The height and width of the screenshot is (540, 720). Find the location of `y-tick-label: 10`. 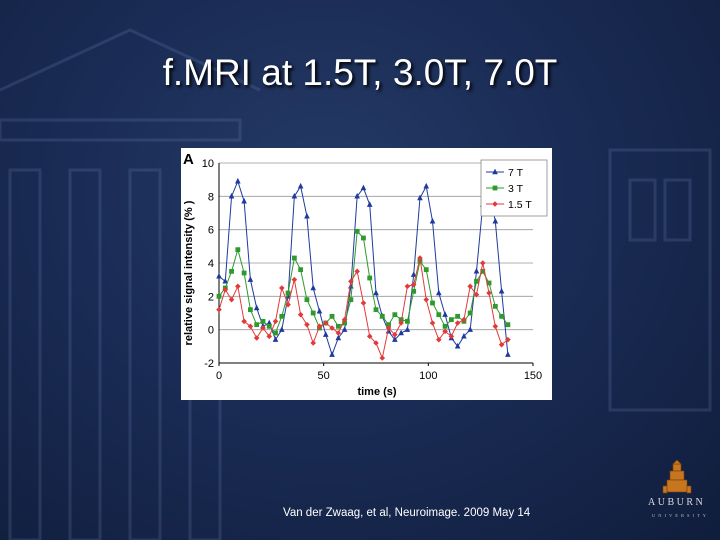

y-tick-label: 10 is located at coordinates (208, 164).